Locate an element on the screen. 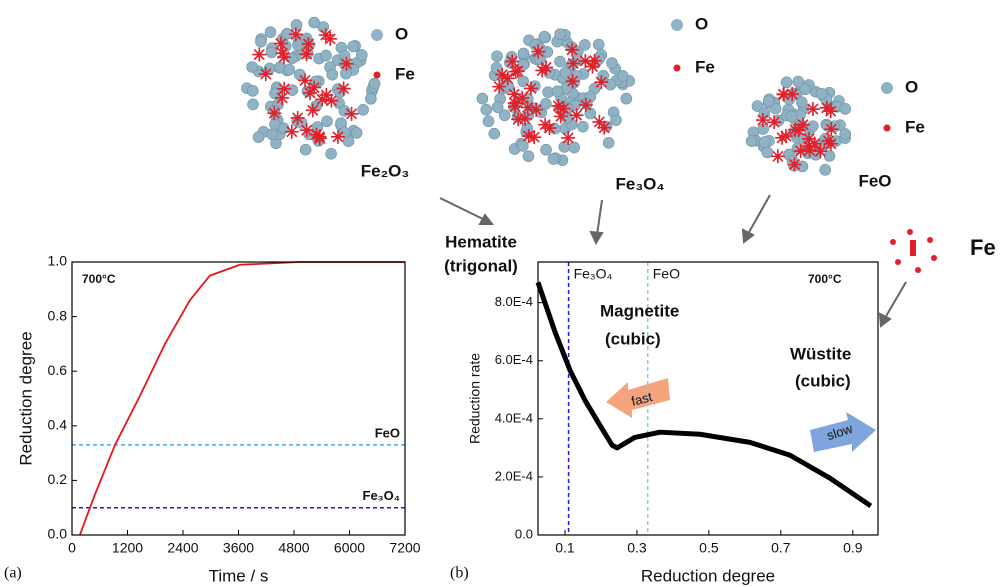 The width and height of the screenshot is (1003, 587). x-tick-label: 2400 is located at coordinates (182, 548).